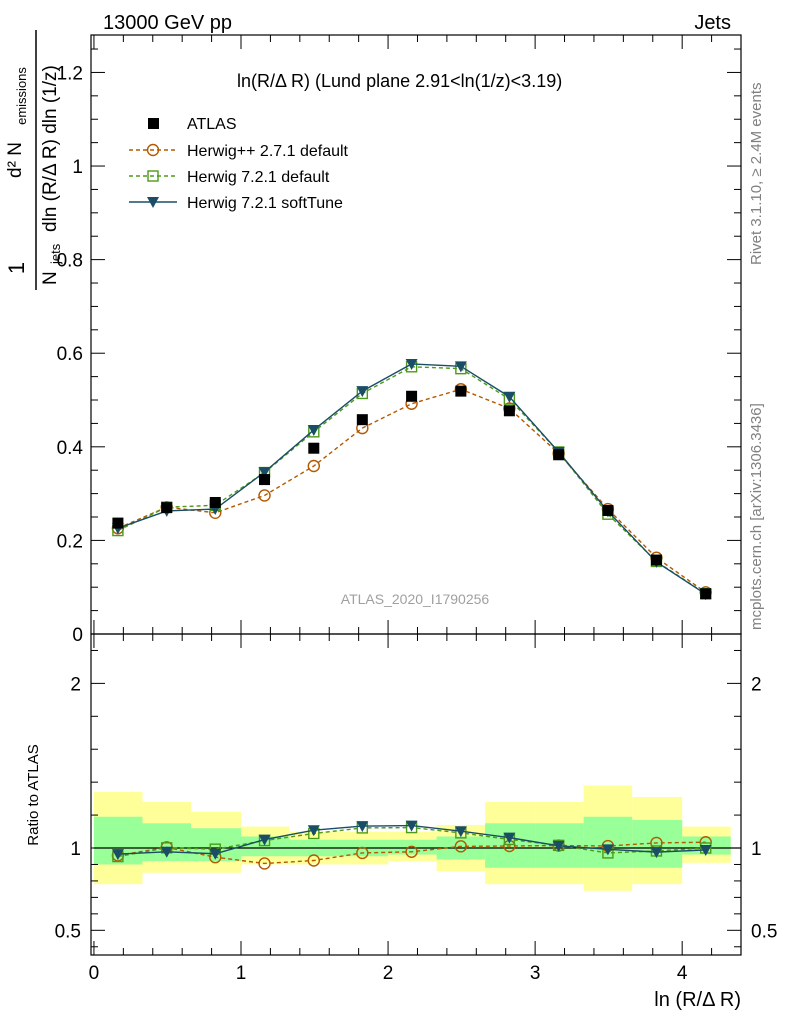 This screenshot has width=786, height=1024. Describe the element at coordinates (258, 177) in the screenshot. I see `legend-label-herwig721: Herwig 7.2.1 default` at that location.